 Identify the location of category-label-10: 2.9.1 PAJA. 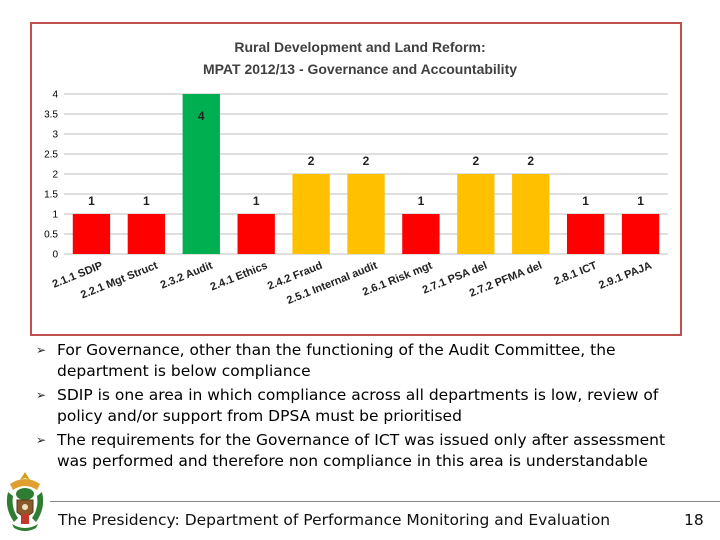
(625, 276).